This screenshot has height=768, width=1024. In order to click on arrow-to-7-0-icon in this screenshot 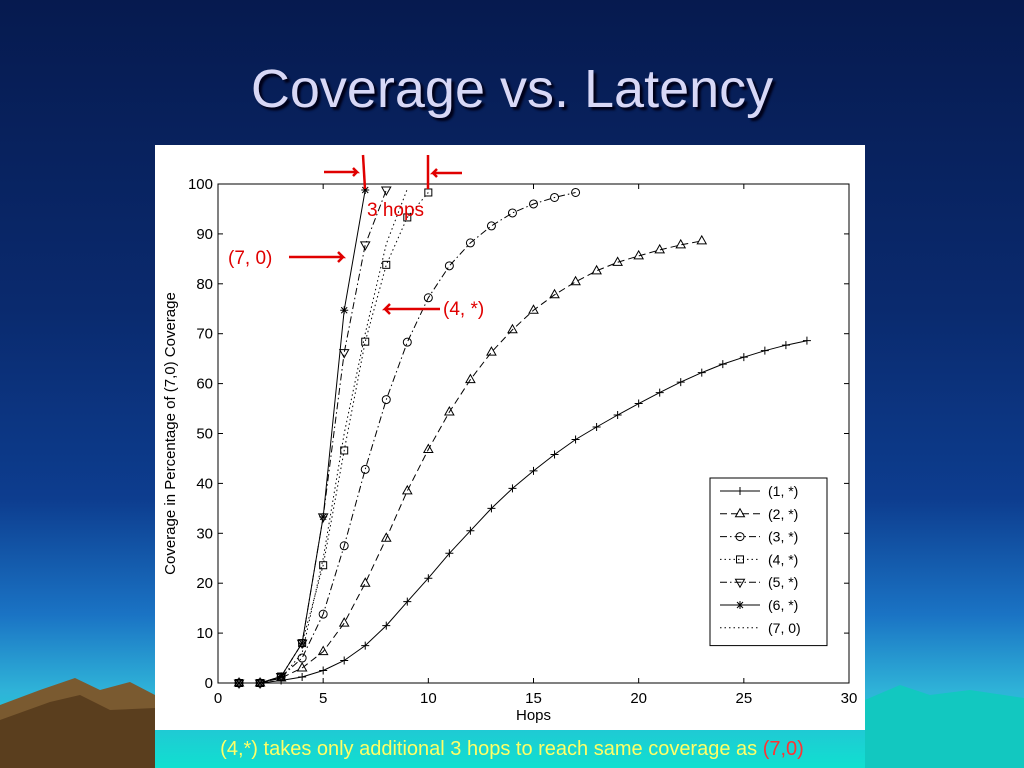, I will do `click(318, 257)`.